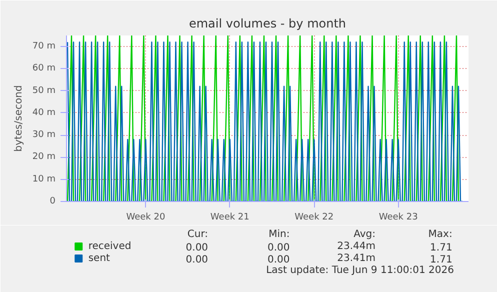 Image resolution: width=497 pixels, height=292 pixels. Describe the element at coordinates (18, 118) in the screenshot. I see `y-axis-title: bytes/second` at that location.